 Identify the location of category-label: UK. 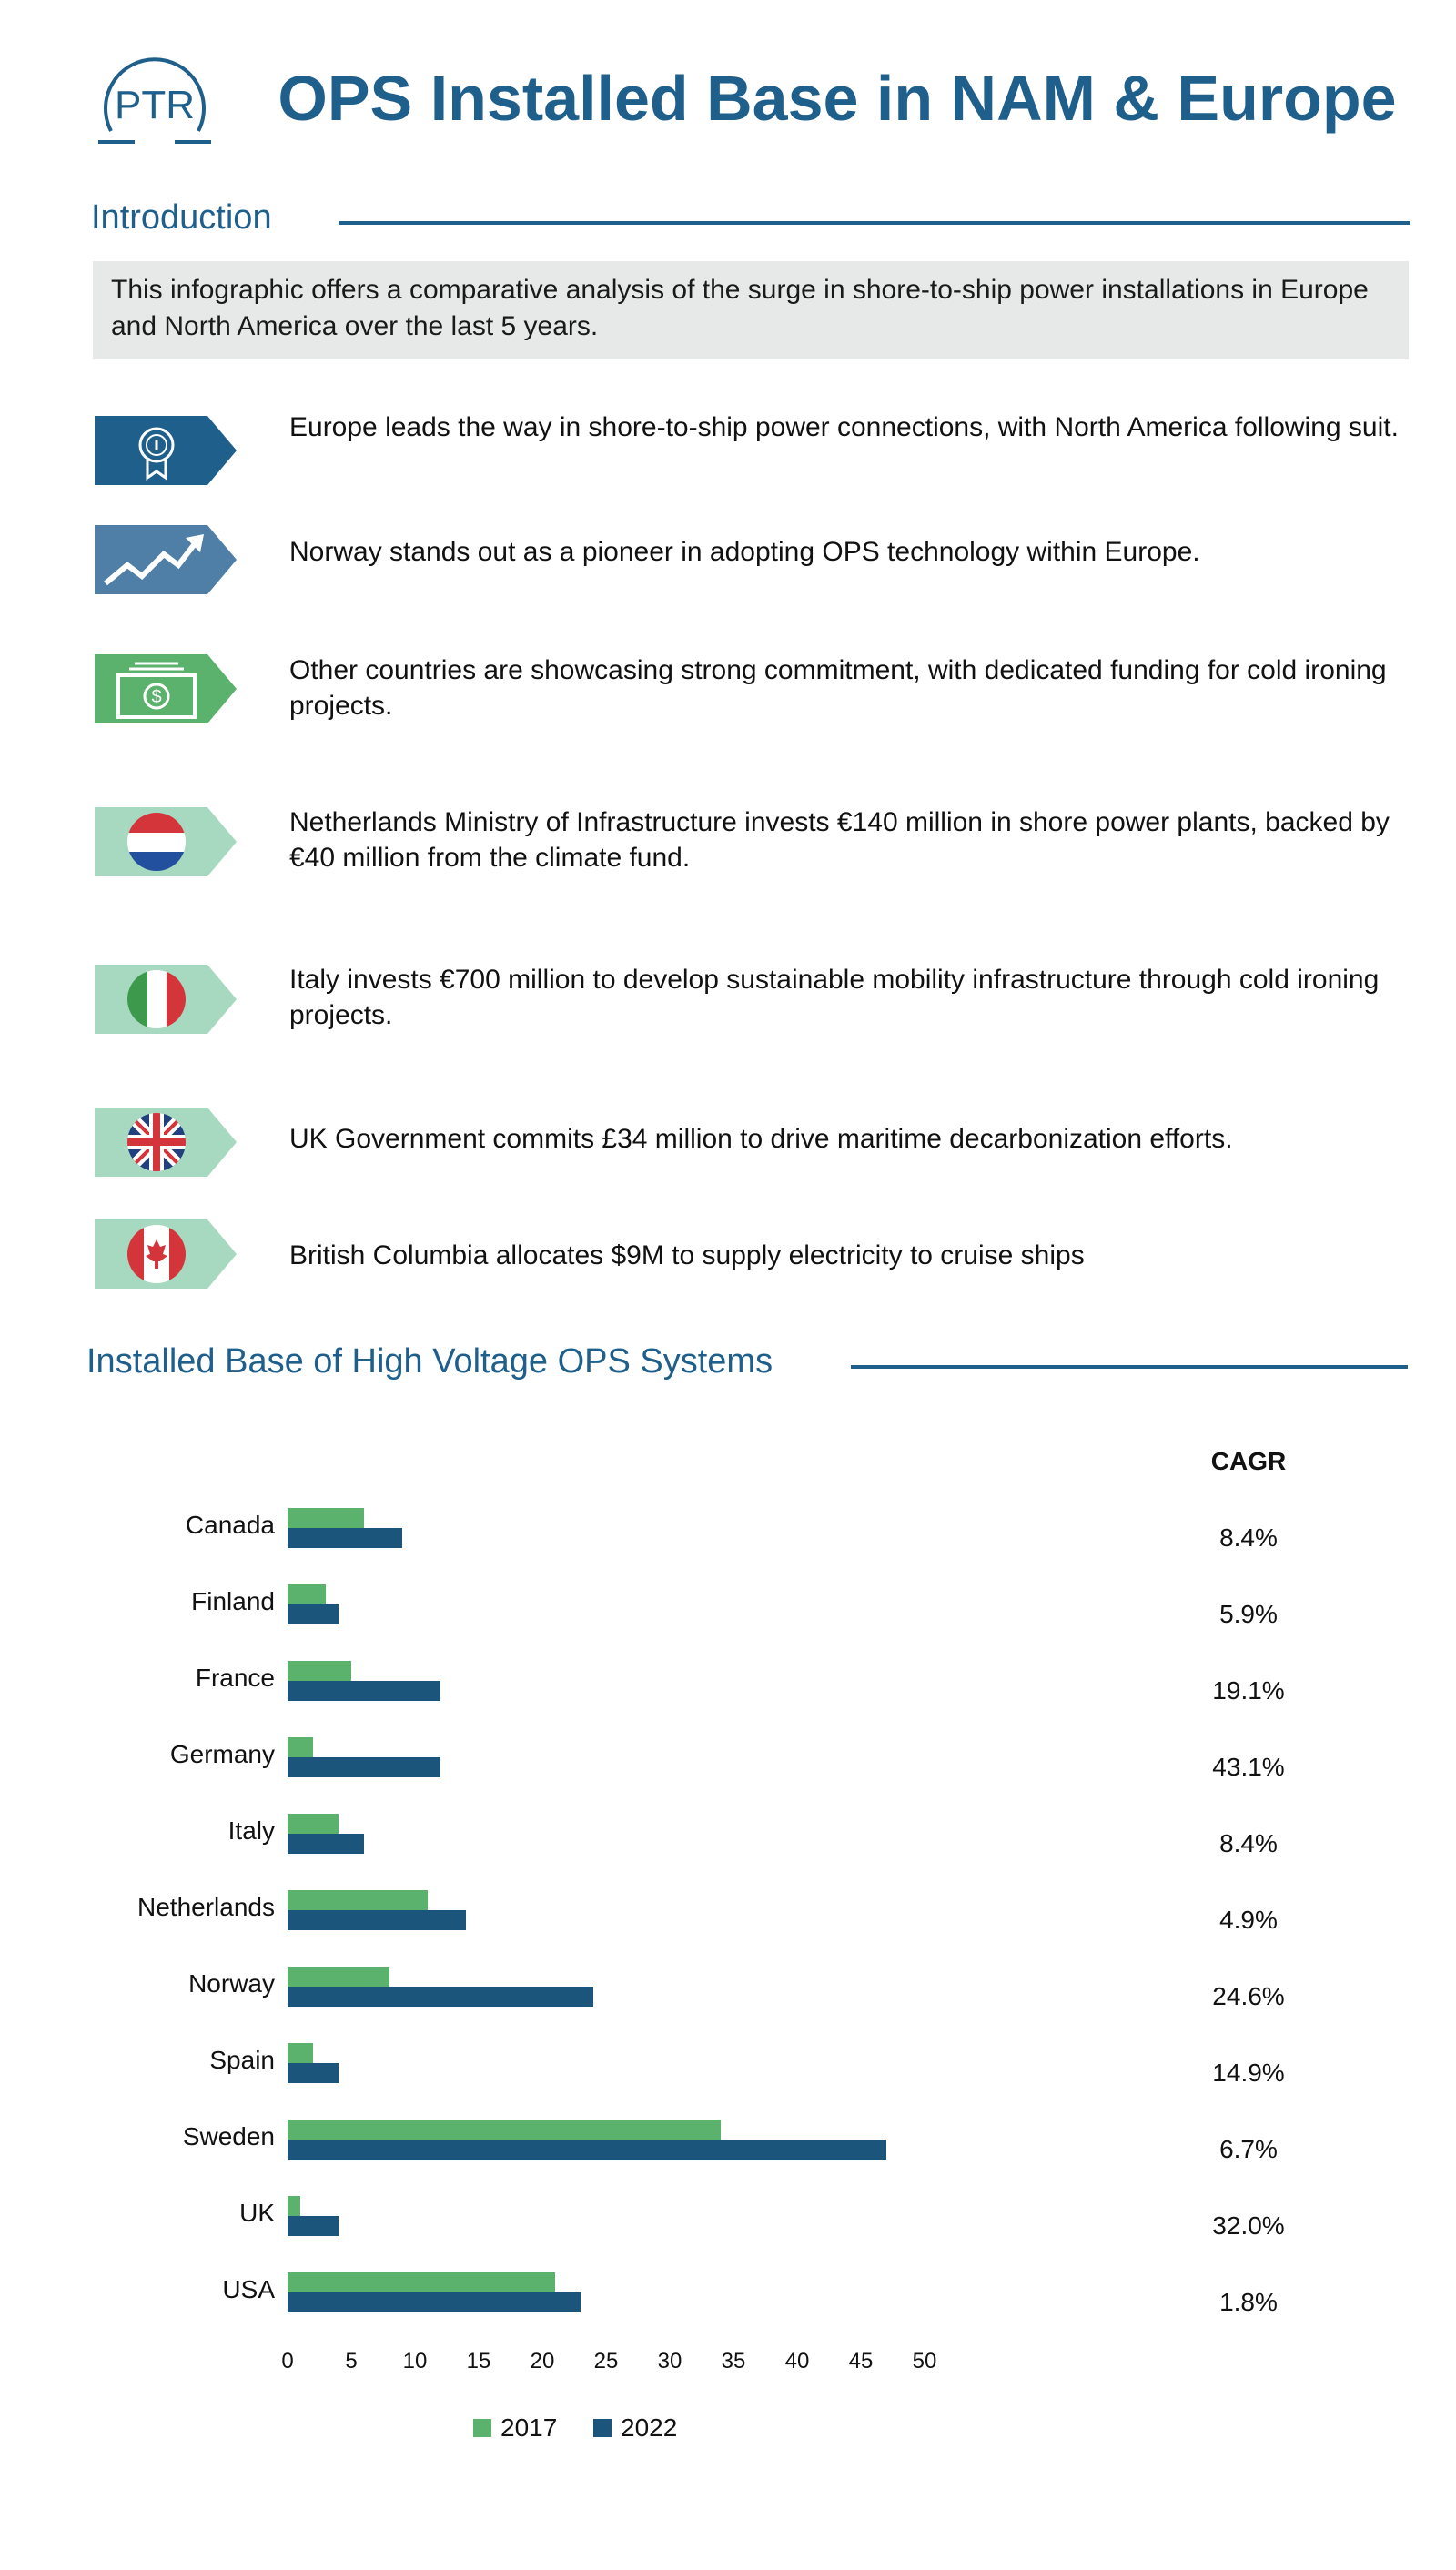
(257, 2213).